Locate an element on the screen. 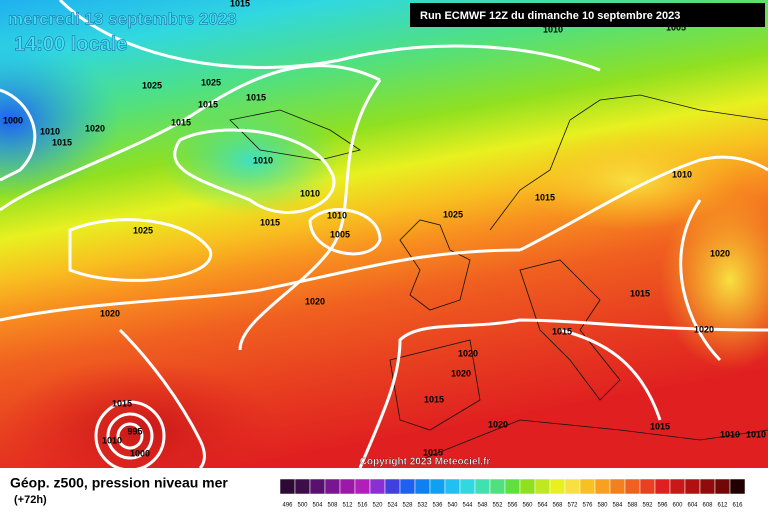 Image resolution: width=768 pixels, height=517 pixels. scale-label: 616 is located at coordinates (737, 506).